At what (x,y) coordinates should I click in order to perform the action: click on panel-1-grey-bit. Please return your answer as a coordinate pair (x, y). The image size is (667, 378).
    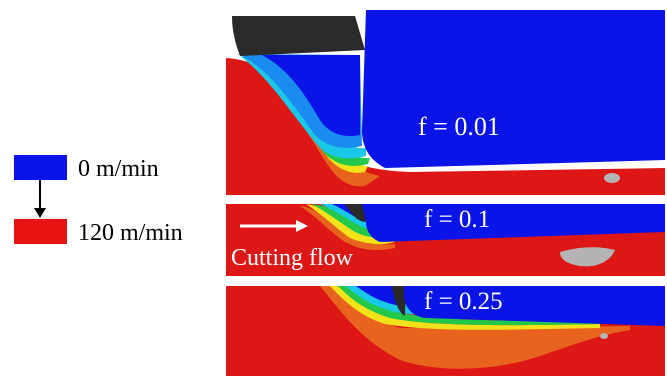
    Looking at the image, I should click on (612, 178).